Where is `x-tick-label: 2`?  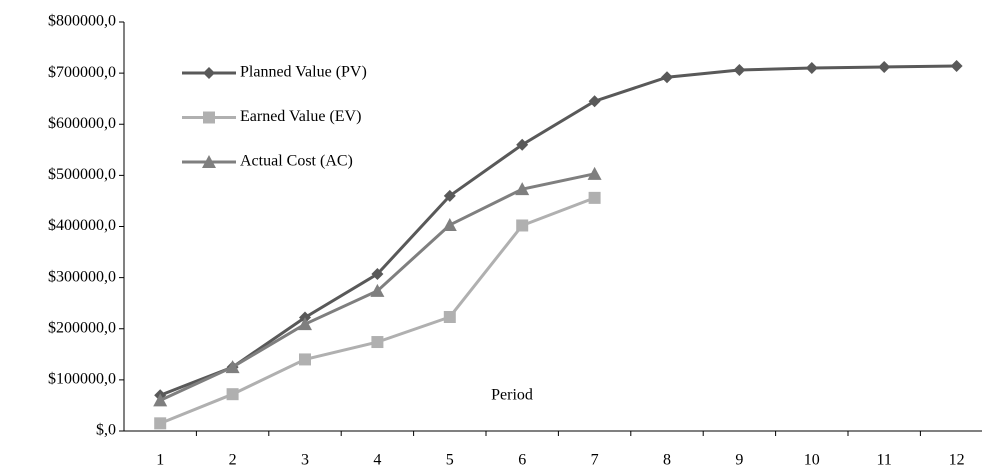
x-tick-label: 2 is located at coordinates (233, 460).